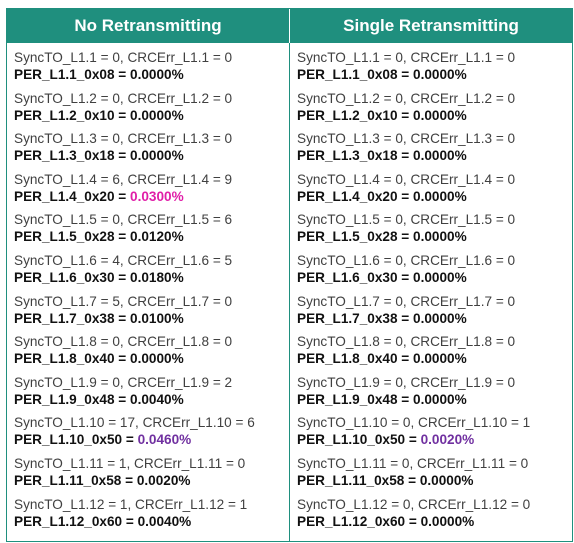  What do you see at coordinates (164, 440) in the screenshot?
I see `per-value: 0.0460%` at bounding box center [164, 440].